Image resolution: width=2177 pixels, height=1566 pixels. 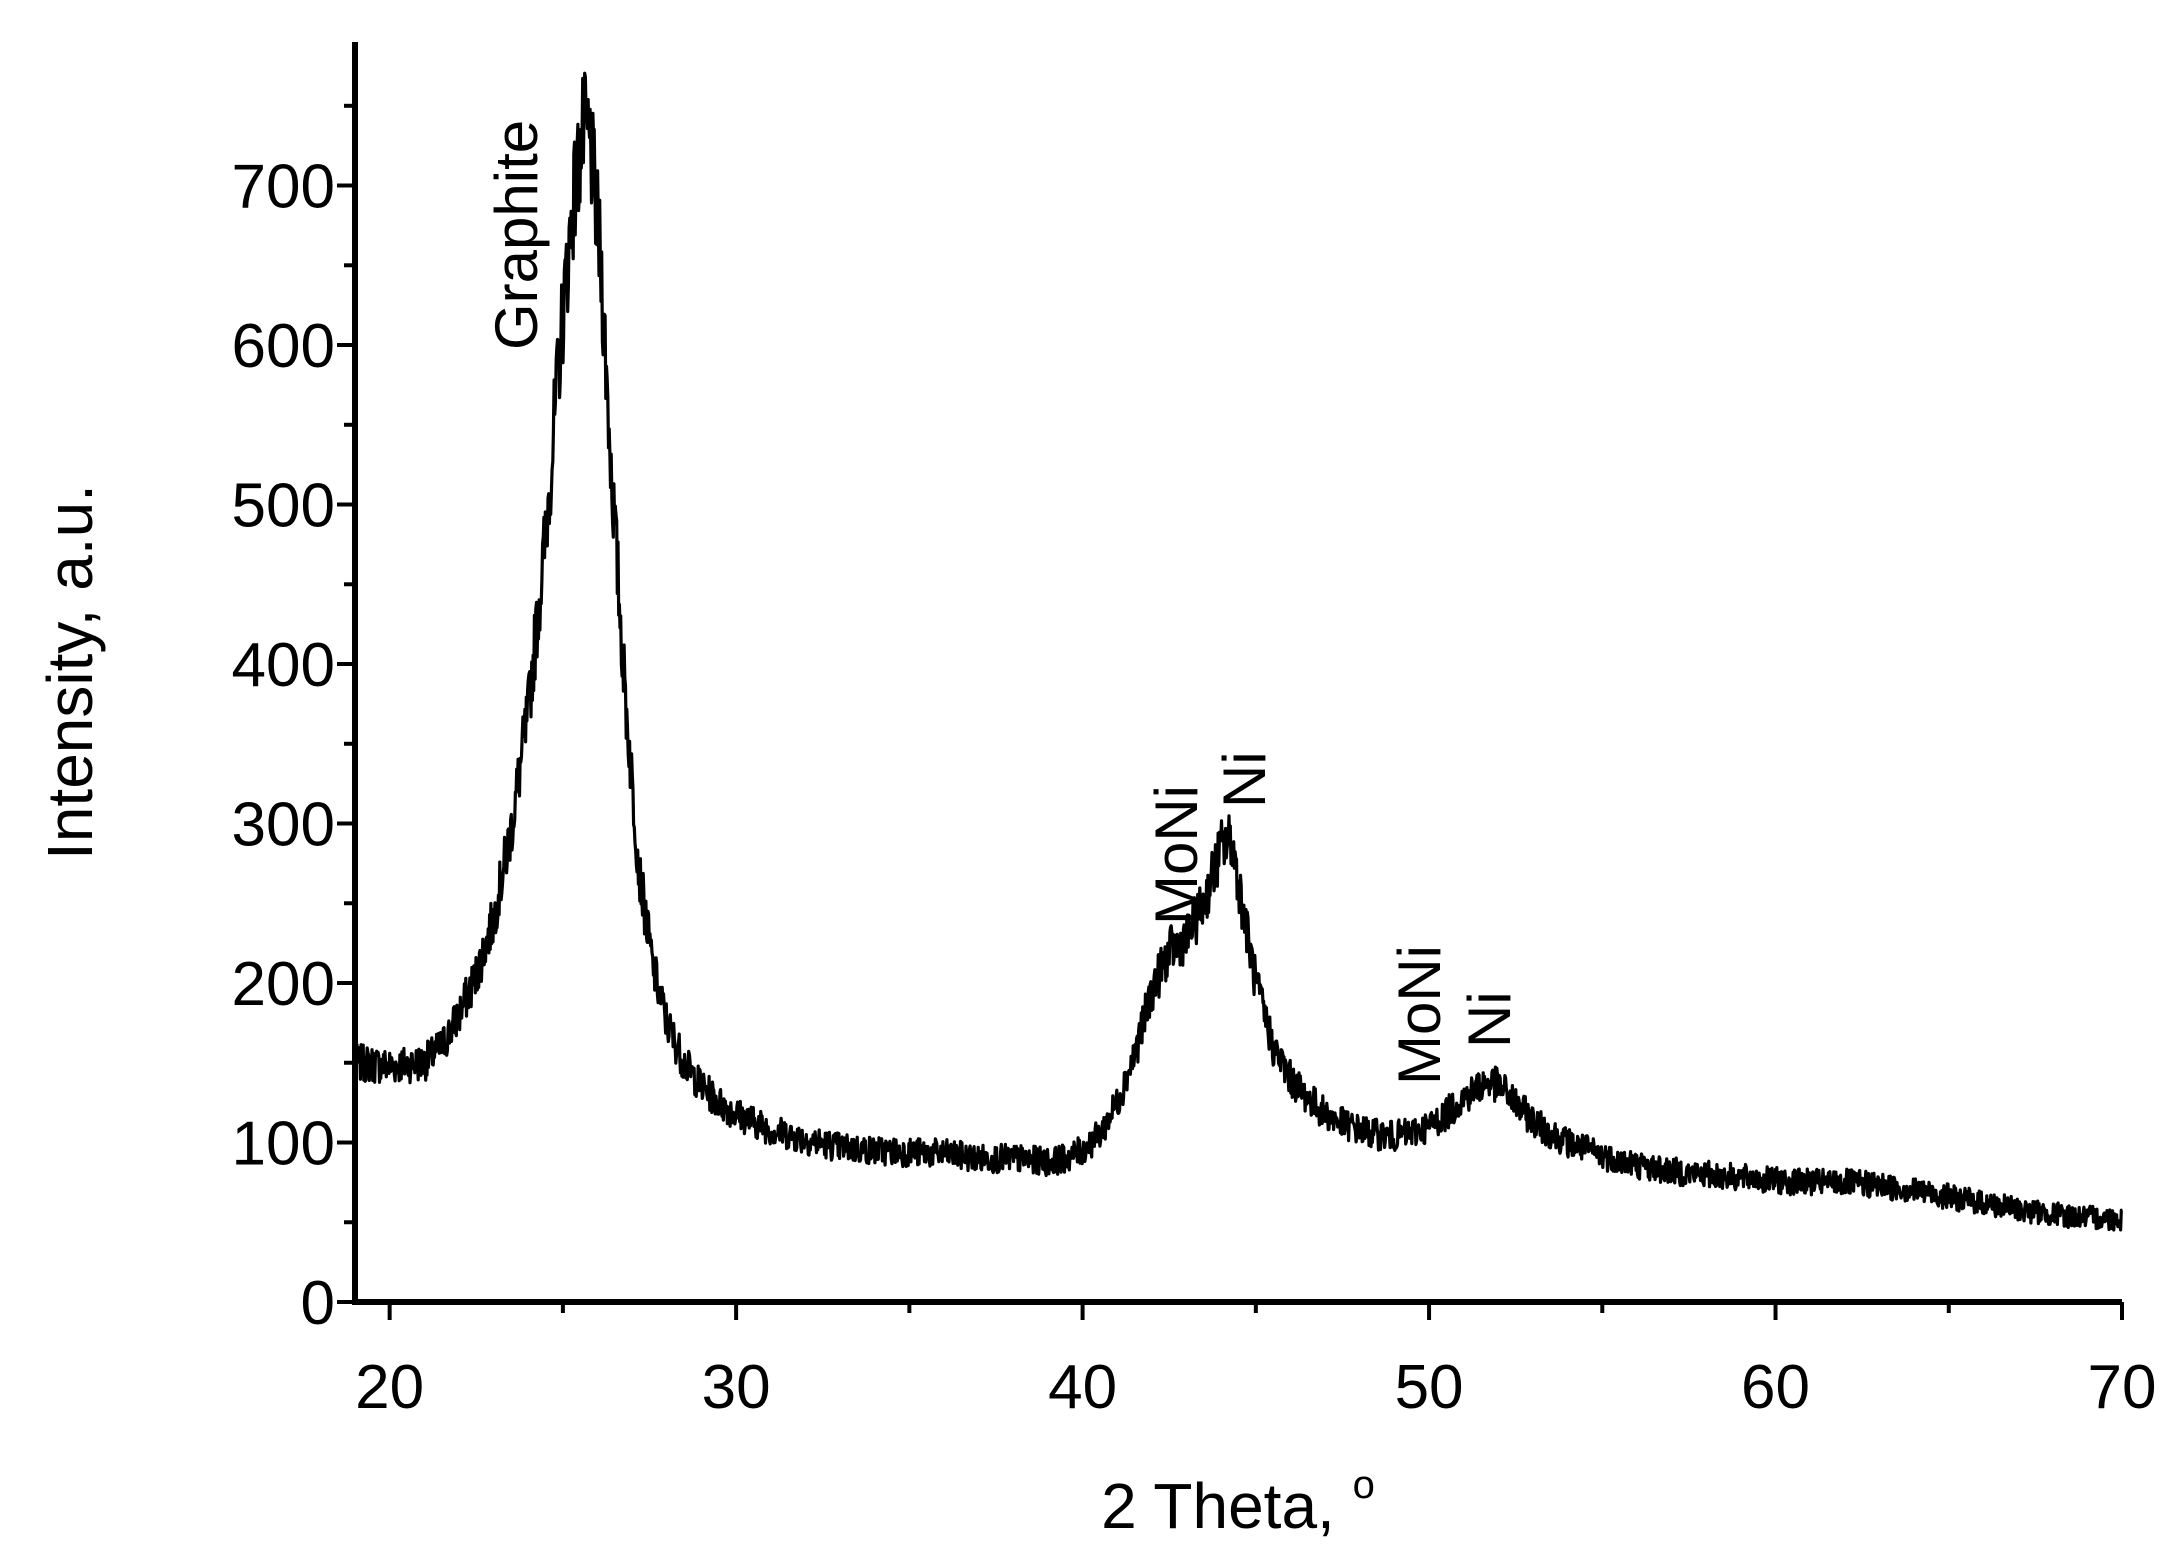 What do you see at coordinates (318, 1303) in the screenshot?
I see `y-tick-label: 0` at bounding box center [318, 1303].